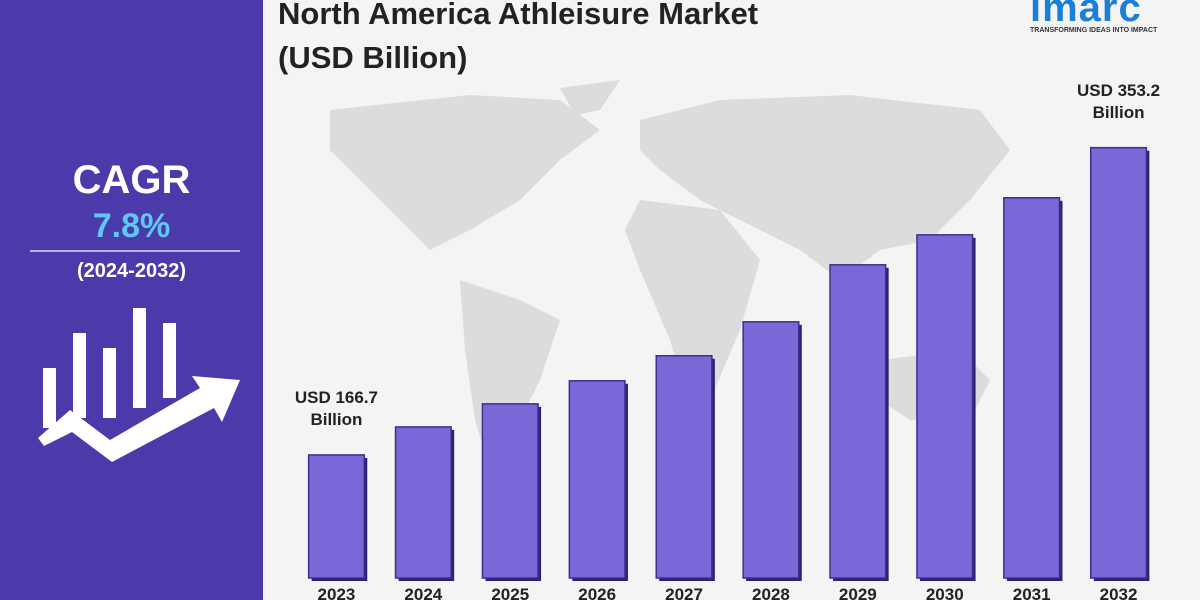 The width and height of the screenshot is (1200, 600). I want to click on divider, so click(135, 251).